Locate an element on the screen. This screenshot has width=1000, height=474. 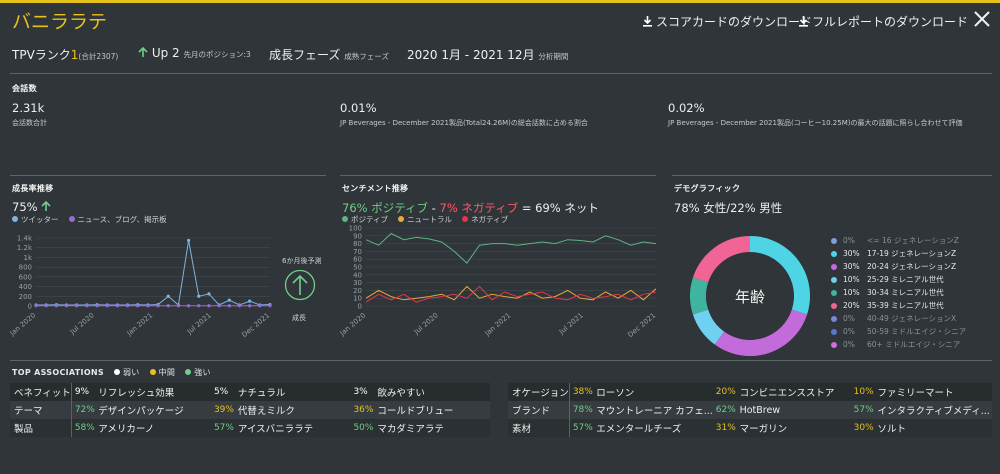
arrow-up-icon is located at coordinates (46, 205).